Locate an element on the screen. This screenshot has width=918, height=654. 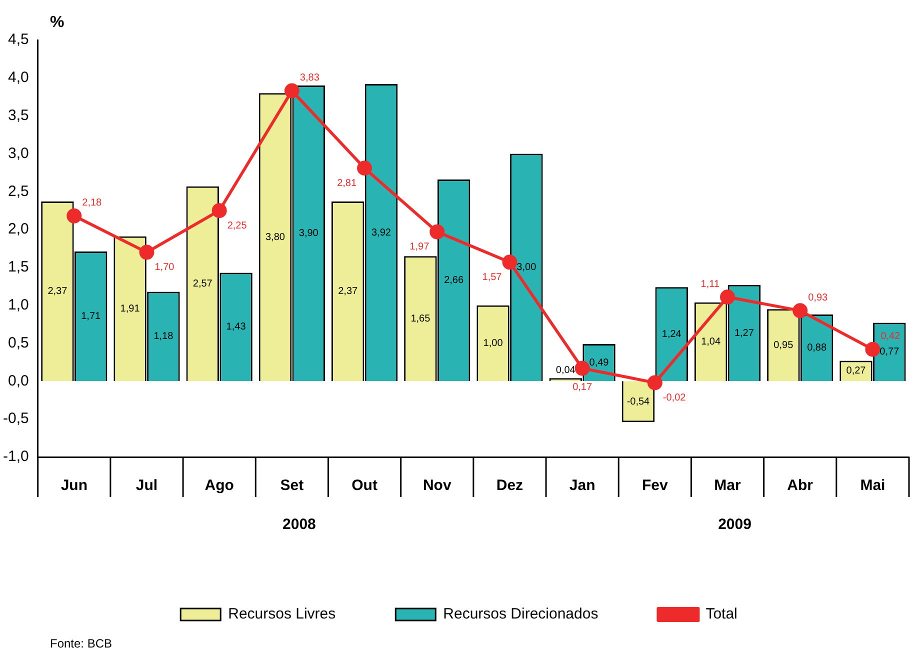
legend-label: Total is located at coordinates (722, 614).